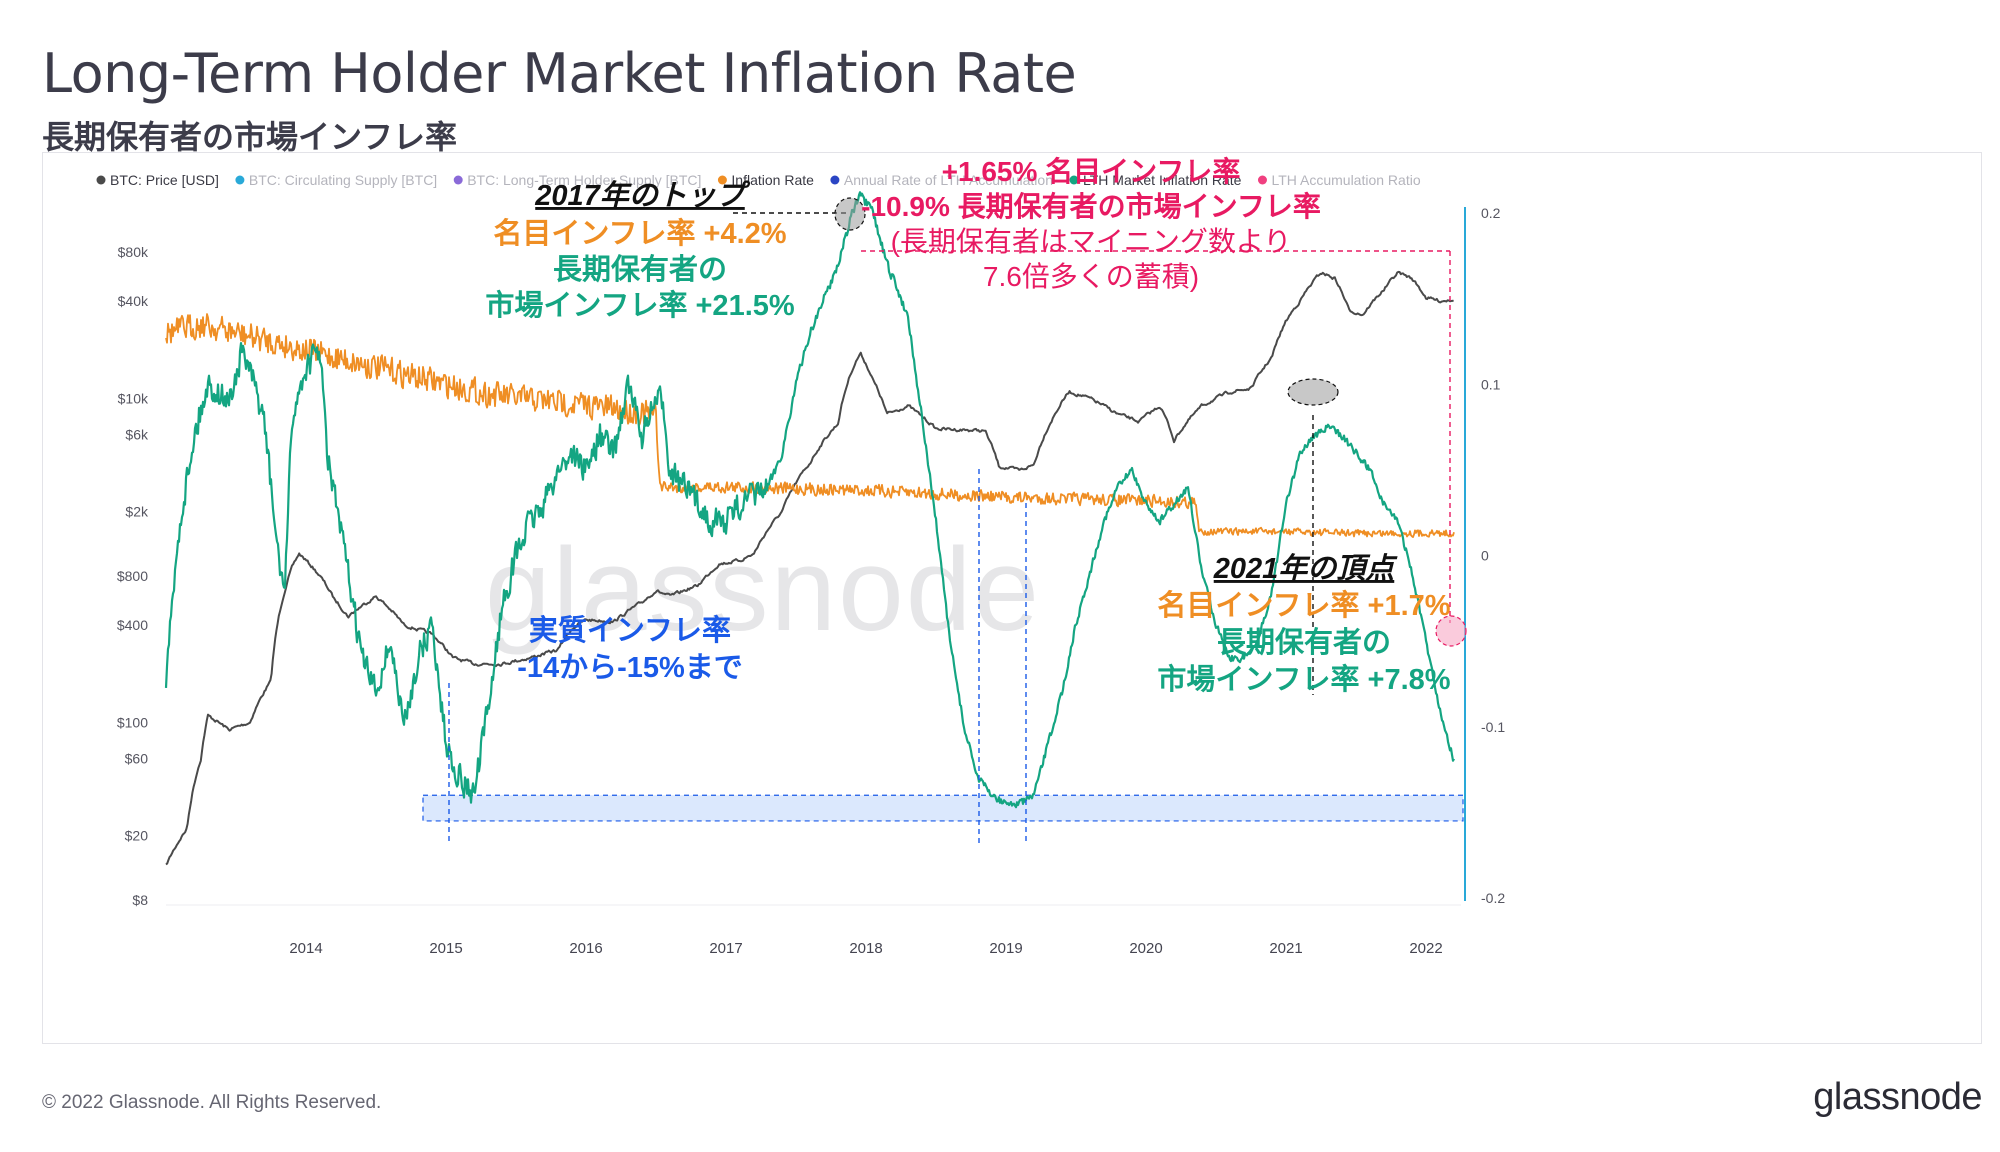 The width and height of the screenshot is (2000, 1152). Describe the element at coordinates (250, 137) in the screenshot. I see `page-subtitle: 長期保有者の市場インフレ率` at that location.